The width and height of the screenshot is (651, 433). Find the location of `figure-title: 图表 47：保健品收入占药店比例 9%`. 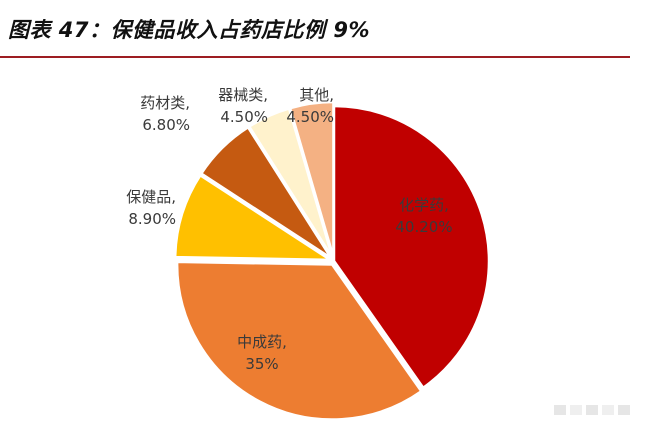

figure-title: 图表 47：保健品收入占药店比例 9% is located at coordinates (189, 30).